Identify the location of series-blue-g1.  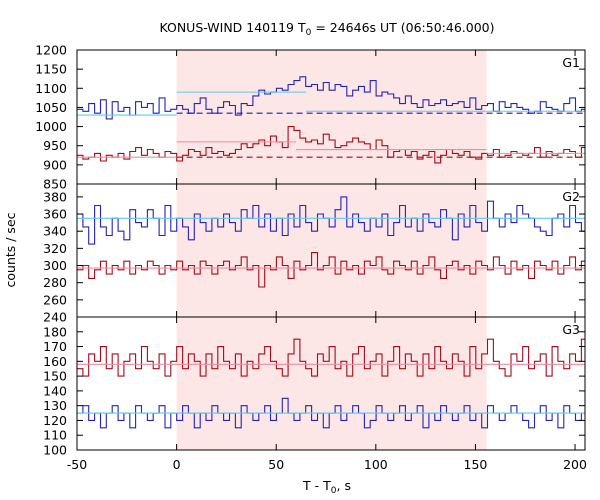
(331, 98).